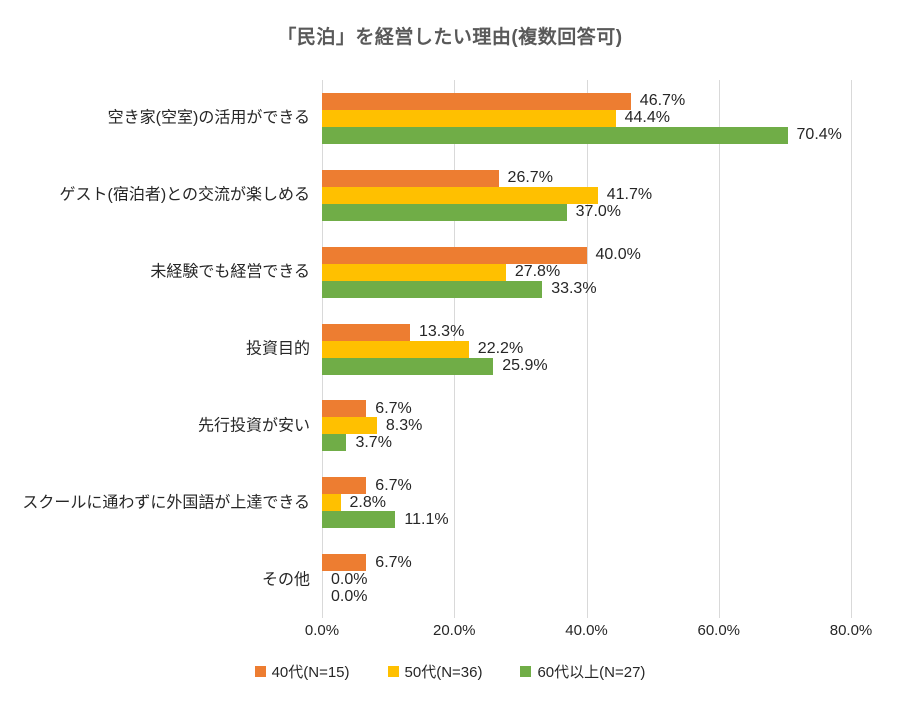 The image size is (900, 703). I want to click on bar-value-label: 37.0%, so click(598, 212).